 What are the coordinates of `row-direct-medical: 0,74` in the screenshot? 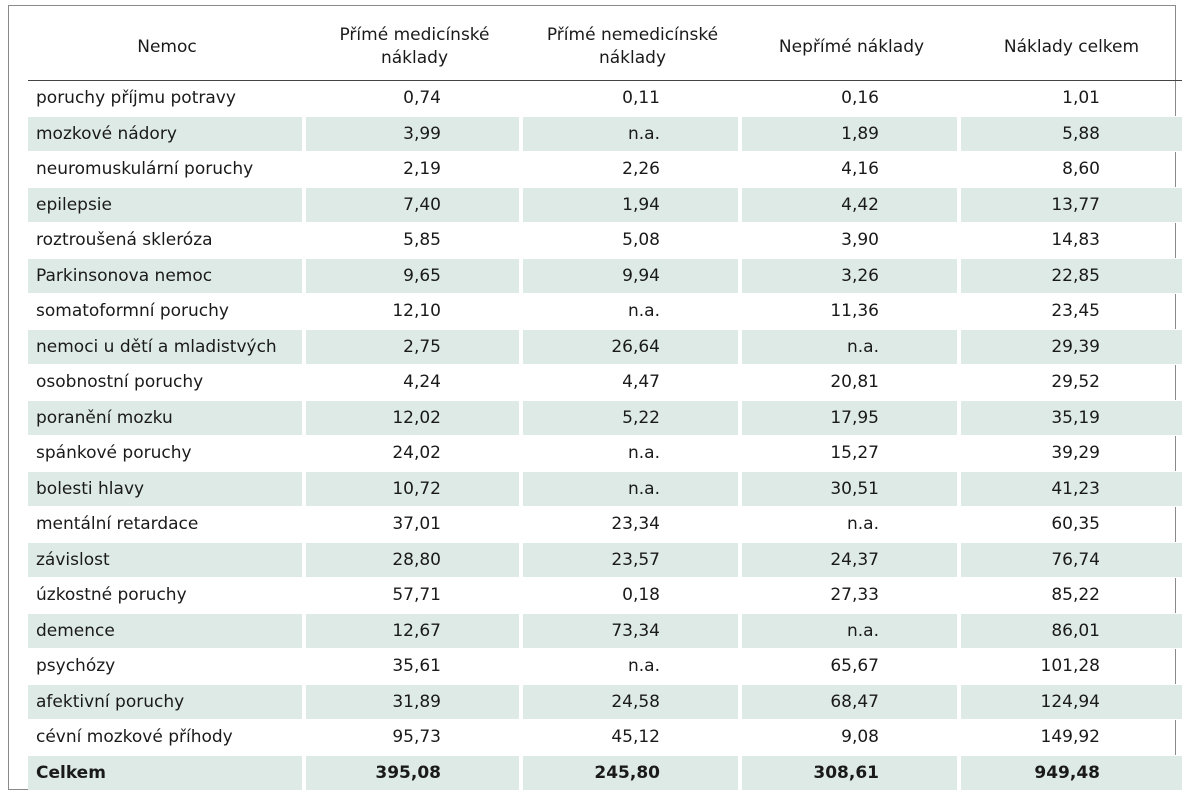 It's located at (414, 99).